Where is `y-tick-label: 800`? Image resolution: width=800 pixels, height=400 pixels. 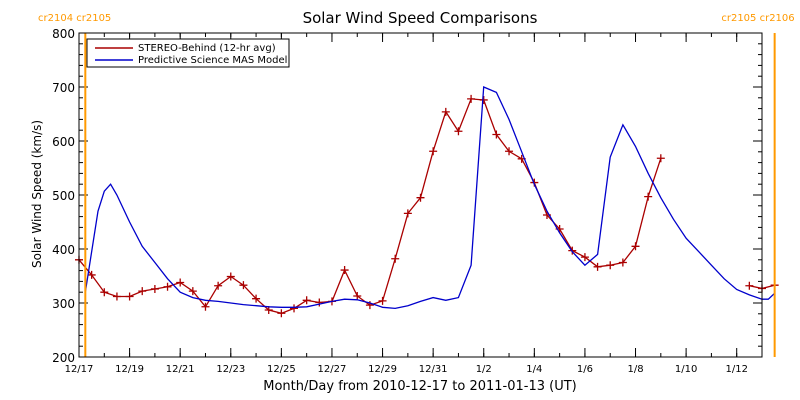
y-tick-label: 800 is located at coordinates (63, 34).